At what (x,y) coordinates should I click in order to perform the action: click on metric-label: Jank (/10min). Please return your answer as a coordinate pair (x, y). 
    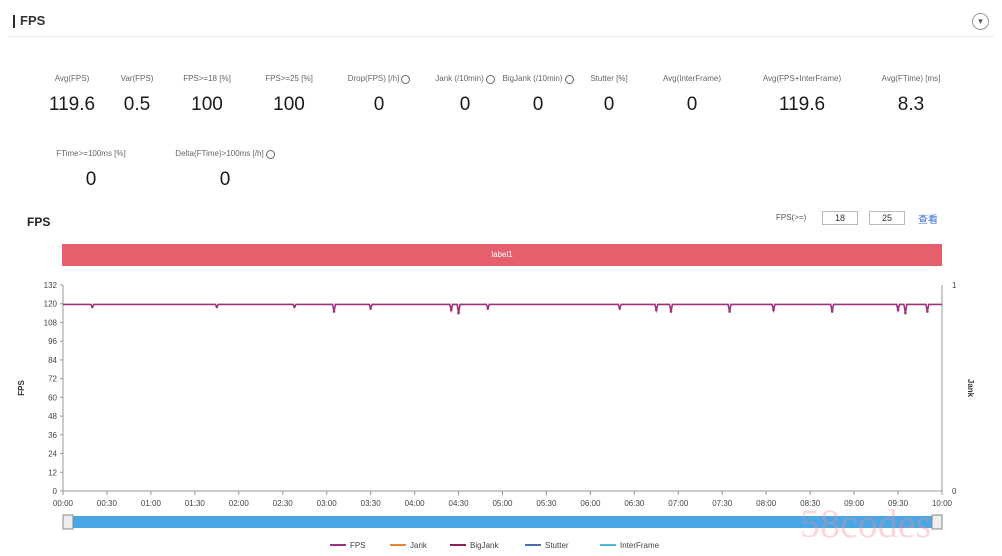
    Looking at the image, I should click on (465, 72).